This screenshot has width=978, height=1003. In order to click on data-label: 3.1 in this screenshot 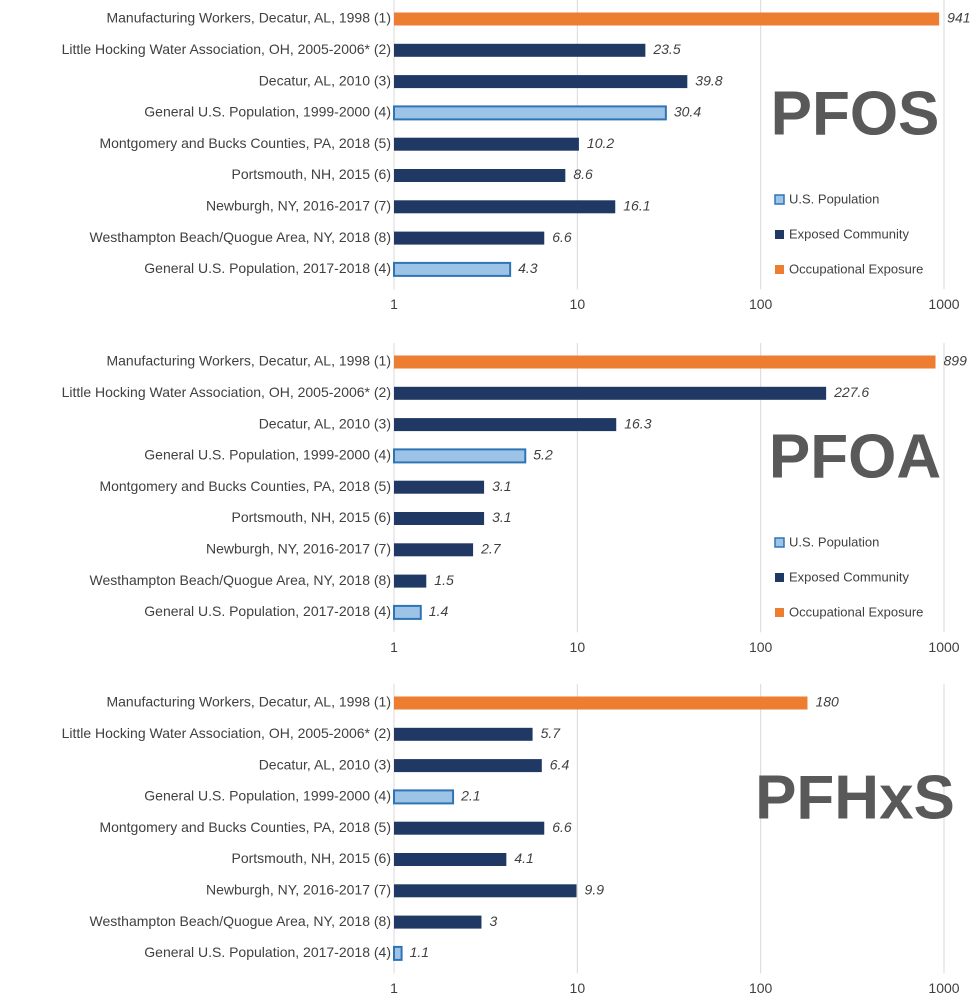, I will do `click(501, 517)`.